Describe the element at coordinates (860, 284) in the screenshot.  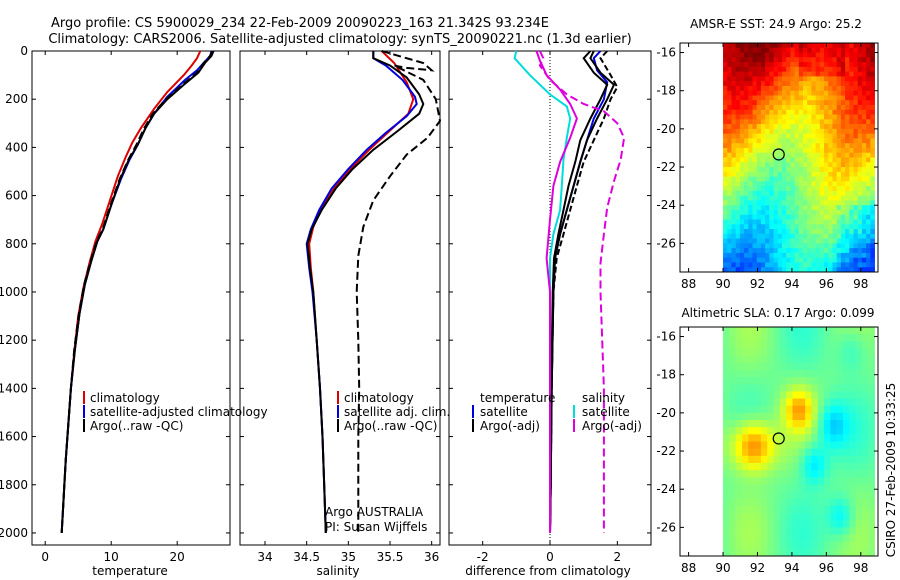
I see `x-tick-label: 98` at that location.